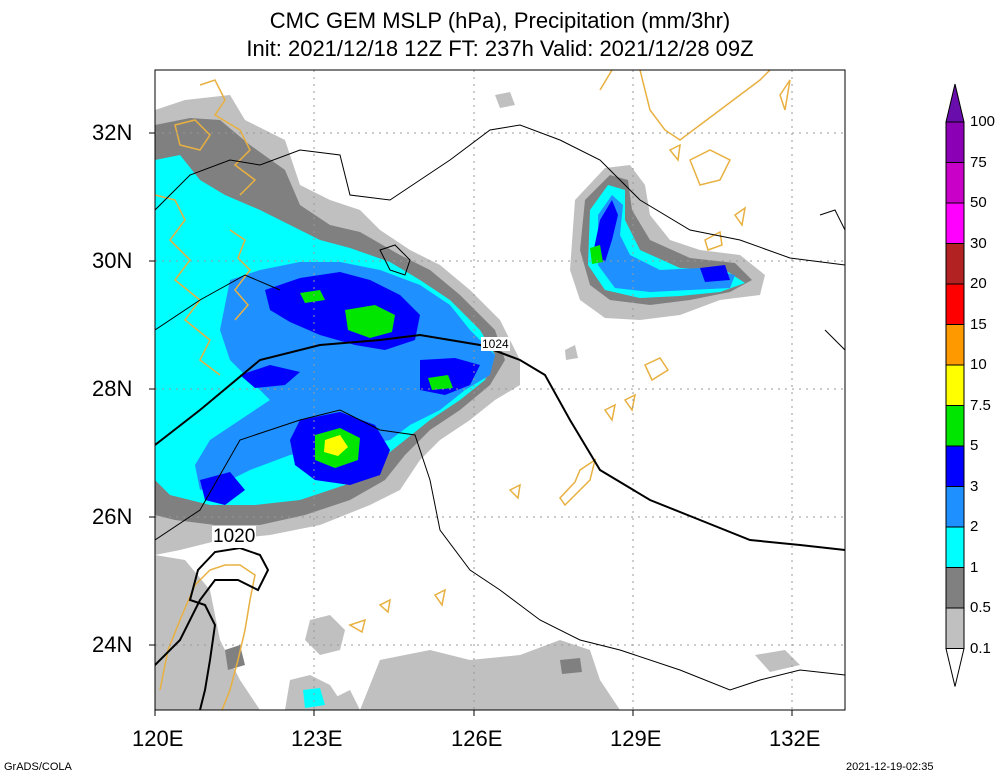  I want to click on colorbar-label: 2, so click(974, 526).